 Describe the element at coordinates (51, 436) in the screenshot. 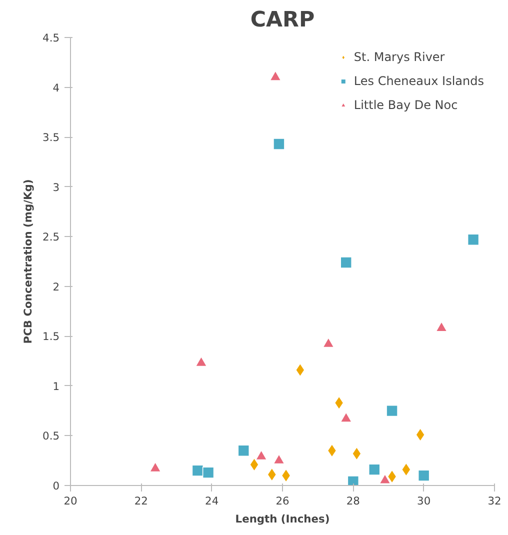

I see `y-tick-label: 0.5` at that location.